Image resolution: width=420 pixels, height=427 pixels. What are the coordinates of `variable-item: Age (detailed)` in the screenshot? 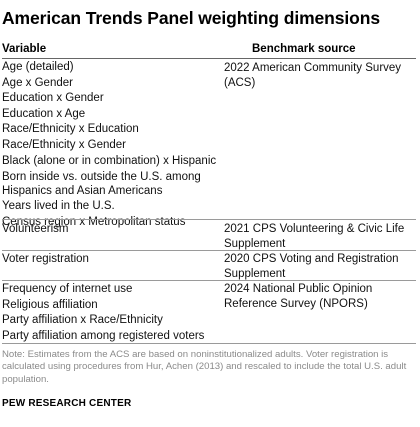 It's located at (38, 67).